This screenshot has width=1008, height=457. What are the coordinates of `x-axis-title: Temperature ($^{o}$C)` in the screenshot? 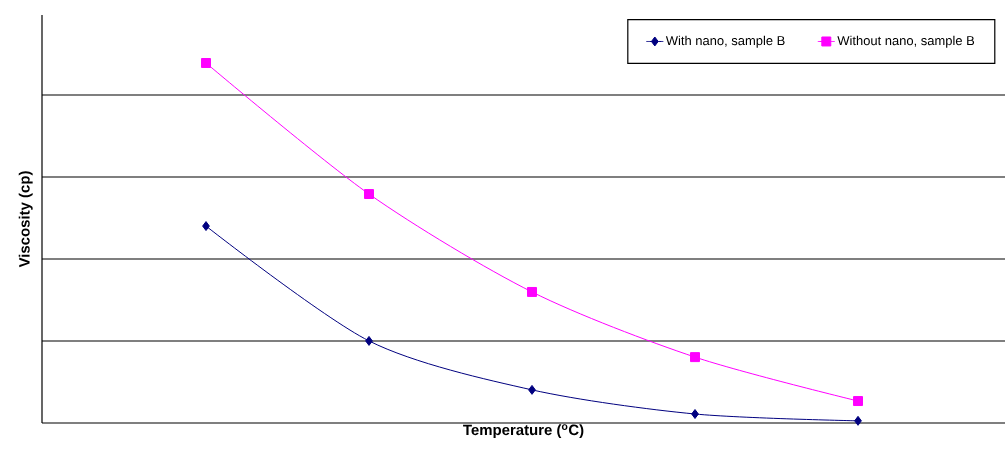 It's located at (523, 431).